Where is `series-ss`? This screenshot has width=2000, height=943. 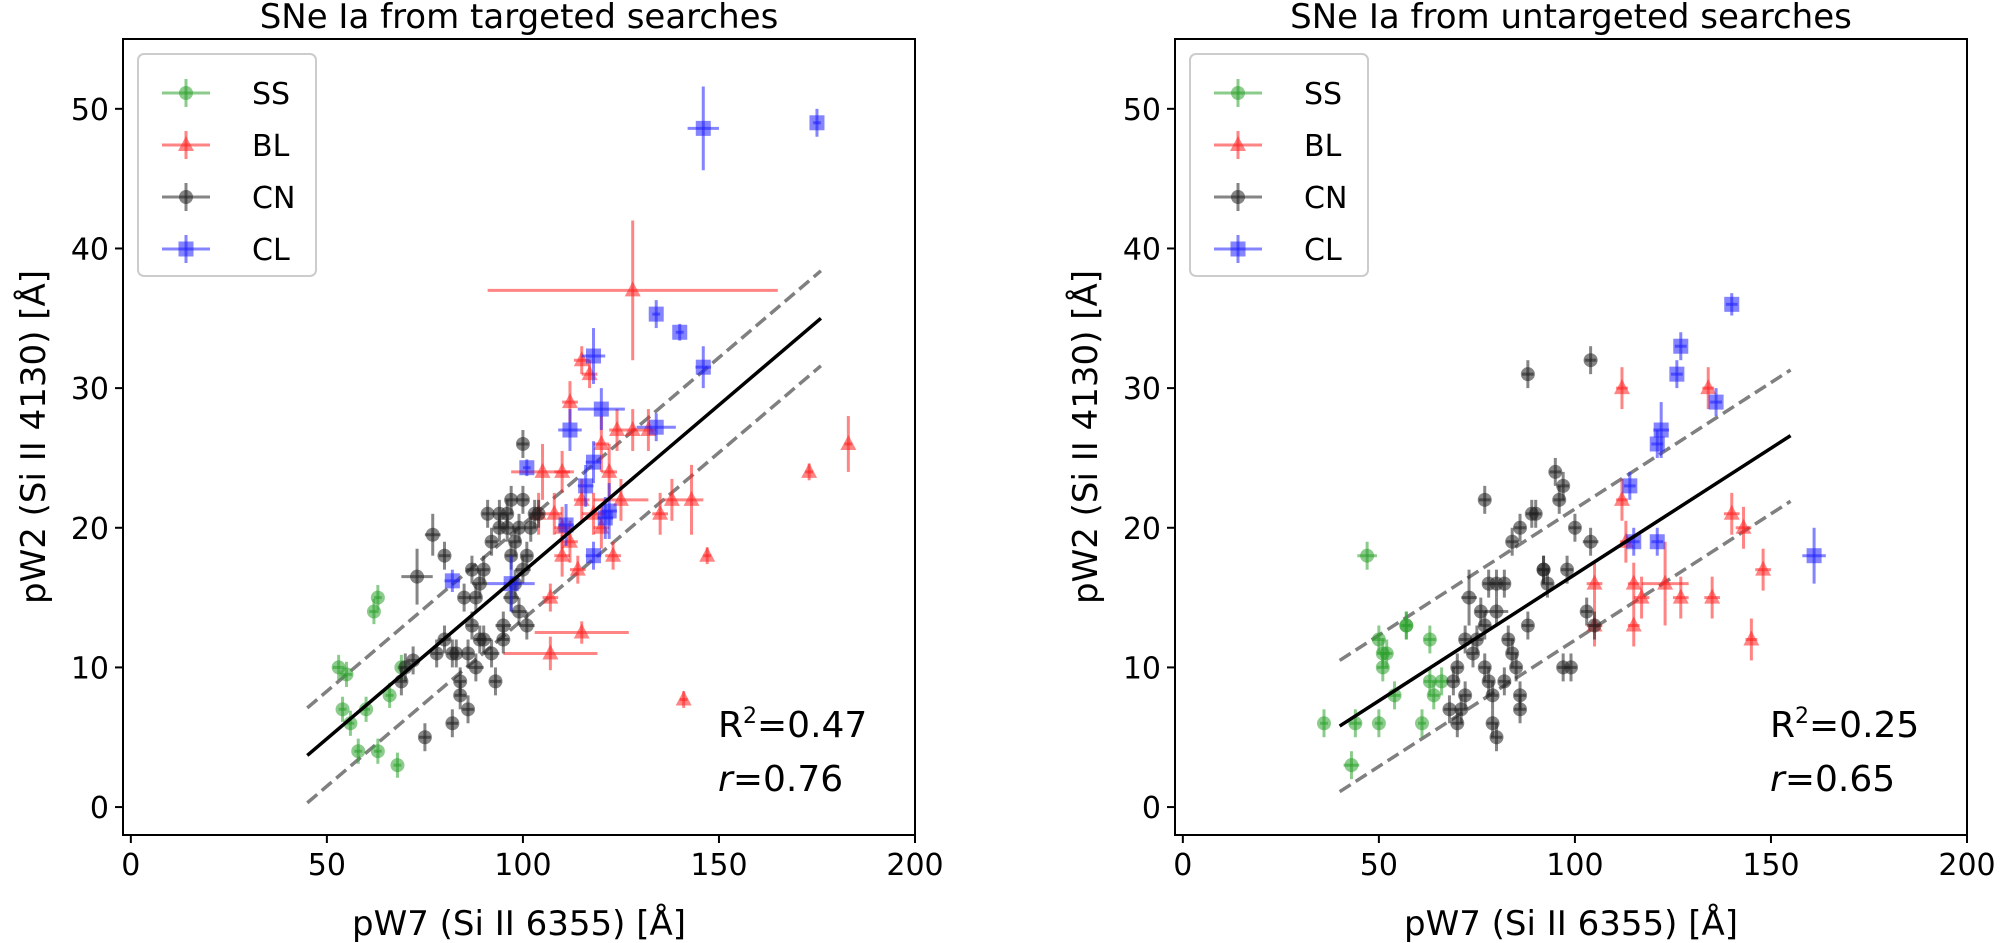
series-ss is located at coordinates (1382, 660).